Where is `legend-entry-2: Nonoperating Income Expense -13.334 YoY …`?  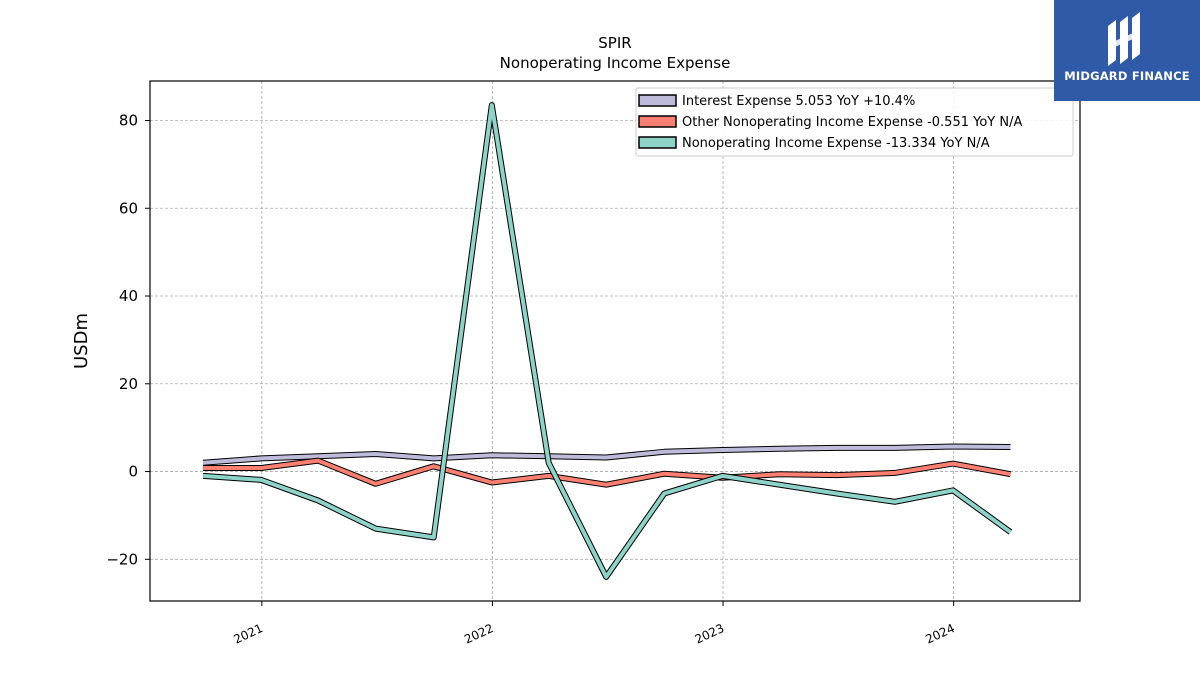 legend-entry-2: Nonoperating Income Expense -13.334 YoY … is located at coordinates (836, 143).